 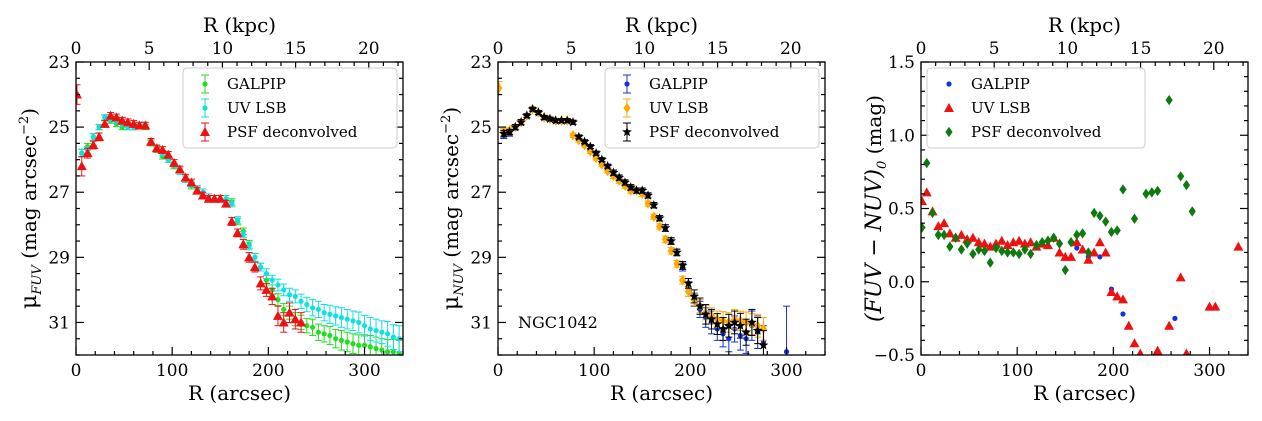 I want to click on series-galpip, so click(x=240, y=234).